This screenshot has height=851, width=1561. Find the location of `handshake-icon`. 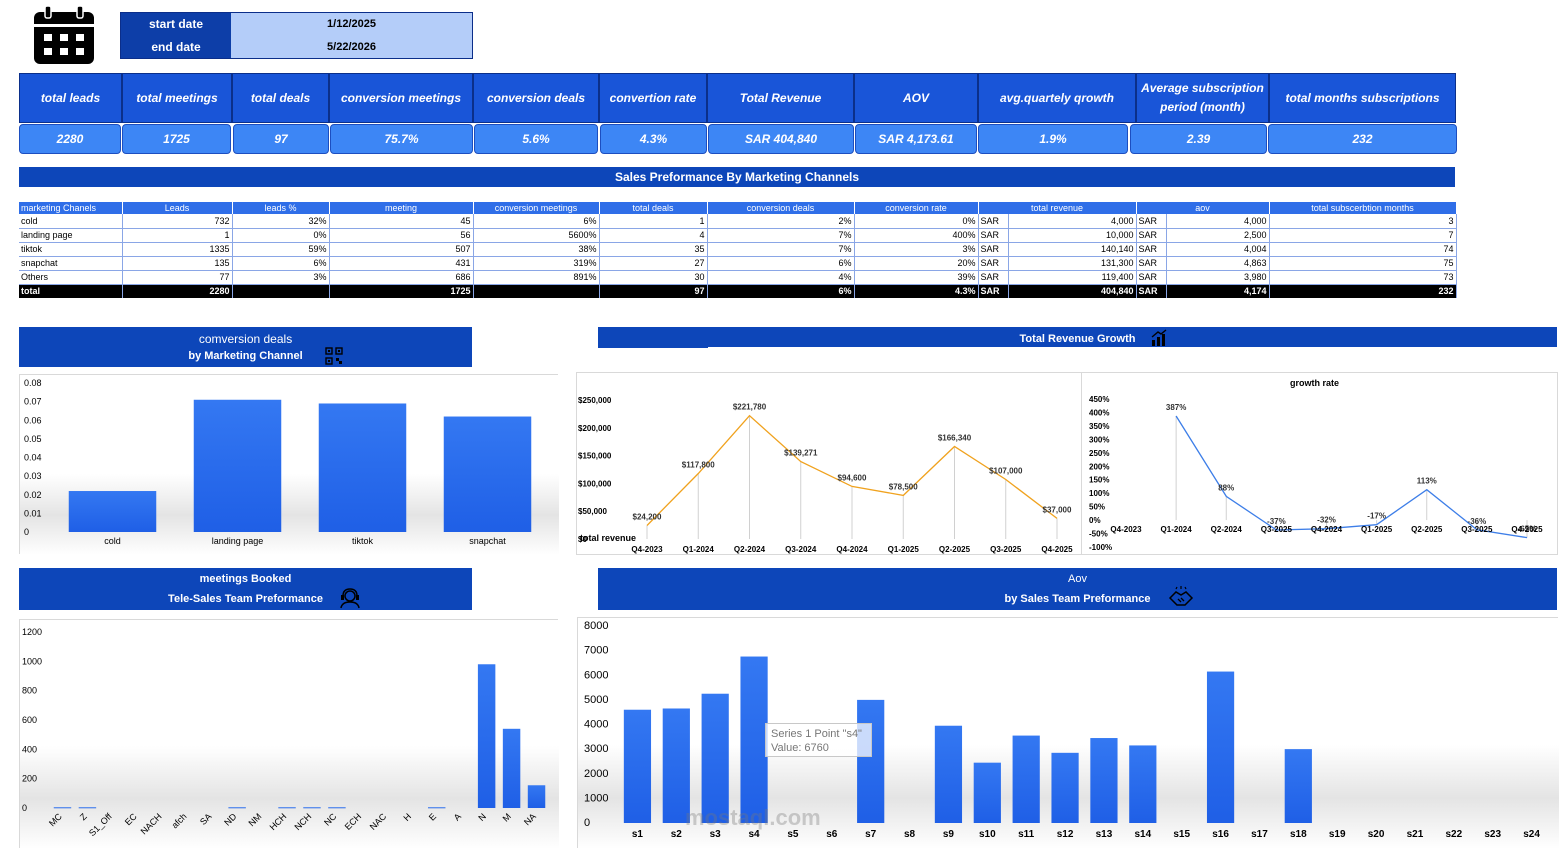

handshake-icon is located at coordinates (1181, 596).